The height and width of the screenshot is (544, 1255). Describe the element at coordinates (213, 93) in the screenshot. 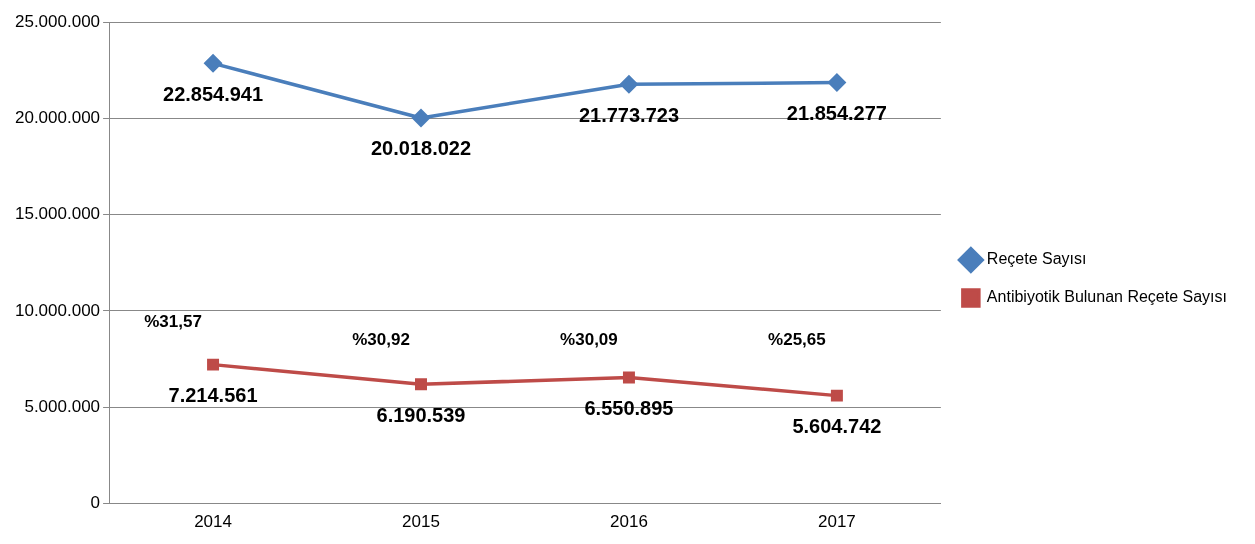

I see `data-label: 22.854.941` at that location.